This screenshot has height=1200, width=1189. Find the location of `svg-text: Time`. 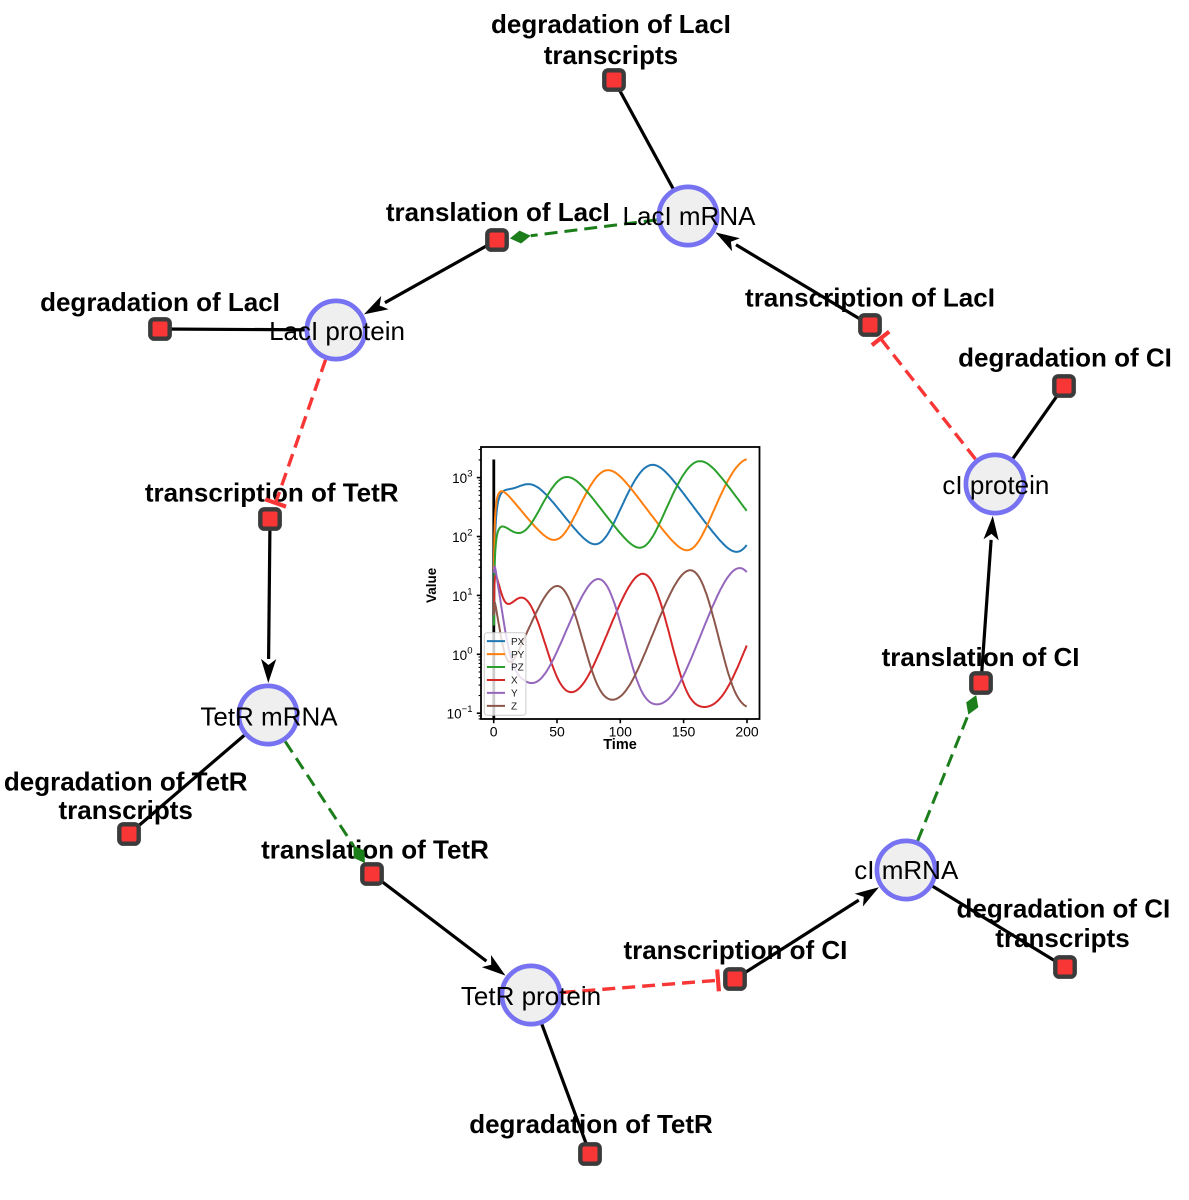

svg-text: Time is located at coordinates (620, 745).